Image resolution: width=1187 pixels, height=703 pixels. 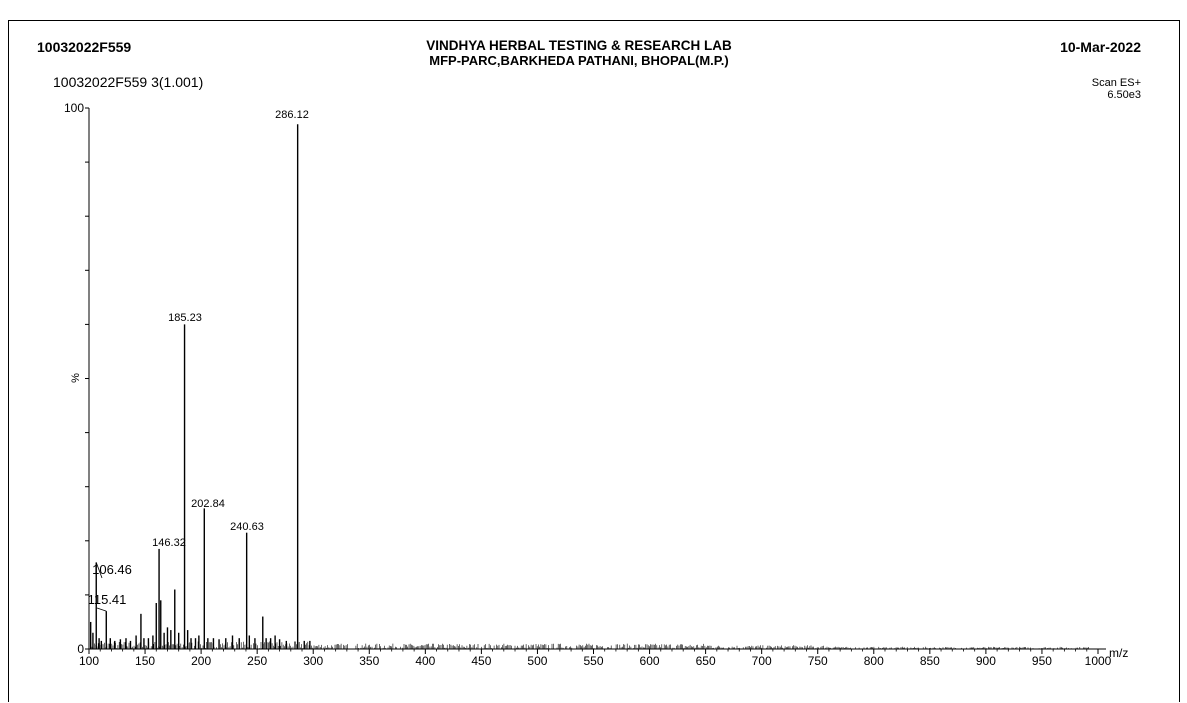 I want to click on x-tick-label: 300, so click(x=313, y=661).